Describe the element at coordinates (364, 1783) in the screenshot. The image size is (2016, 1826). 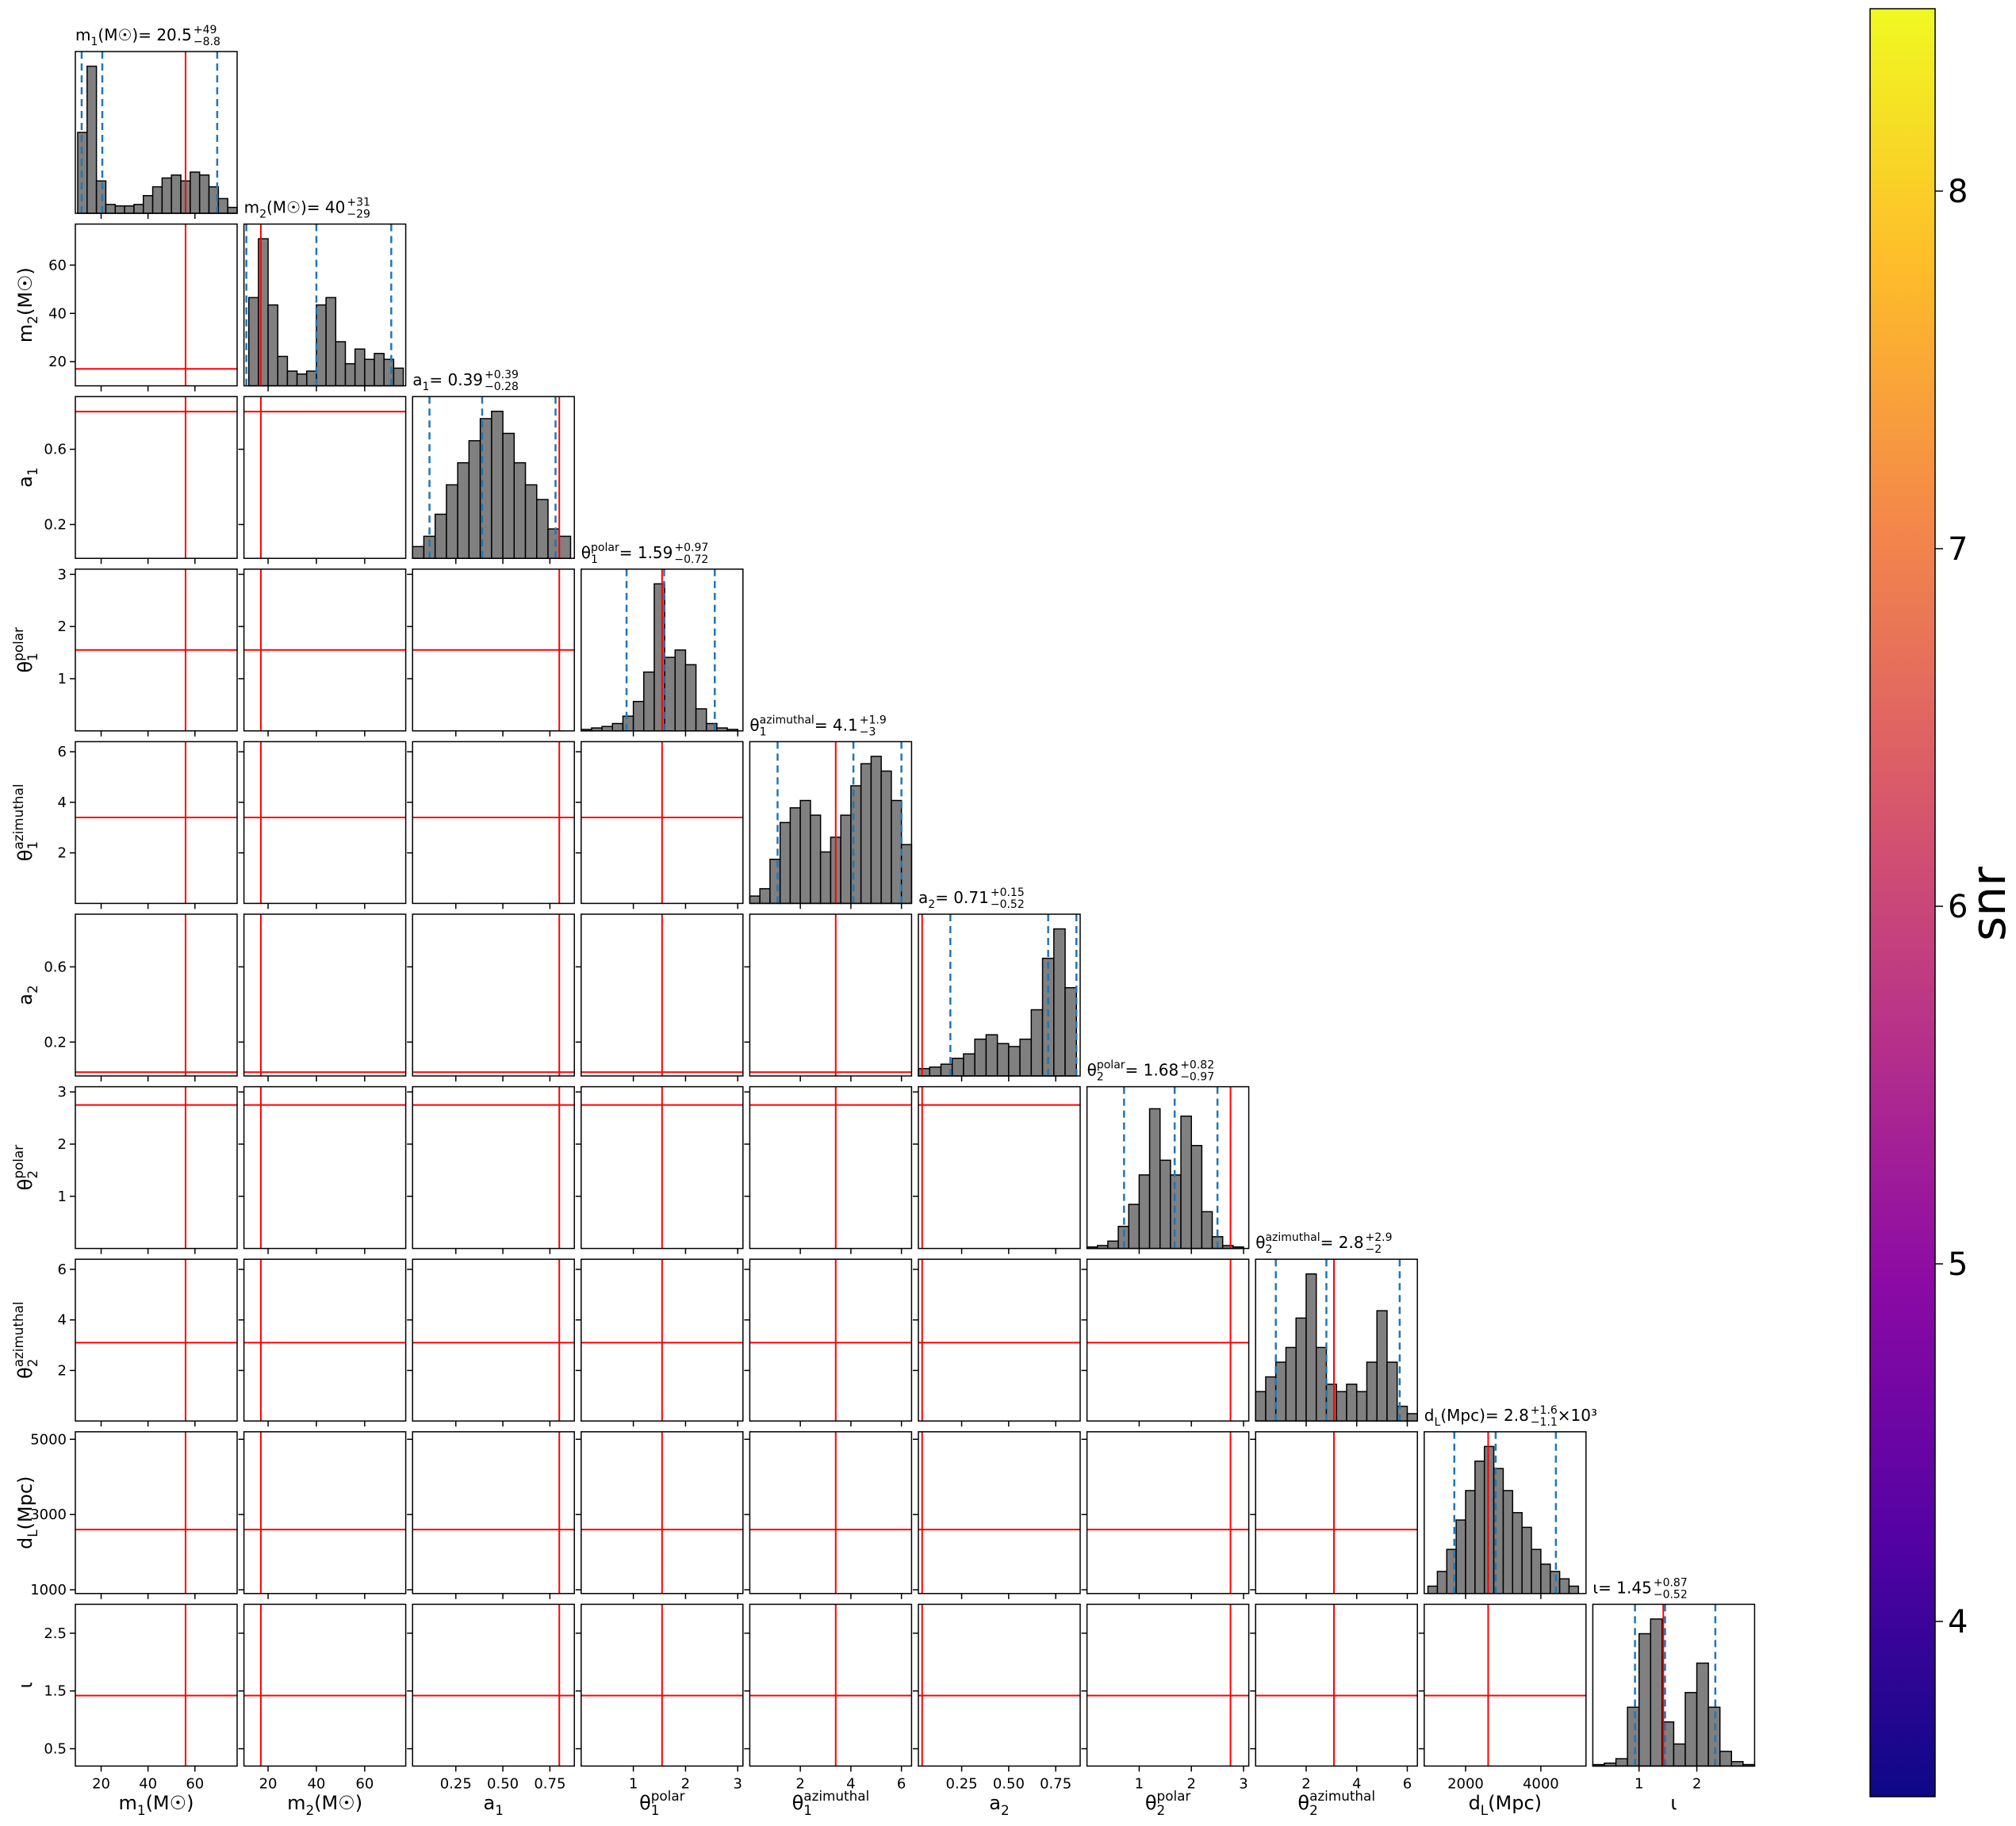
I see `x-tick-label: 60` at that location.